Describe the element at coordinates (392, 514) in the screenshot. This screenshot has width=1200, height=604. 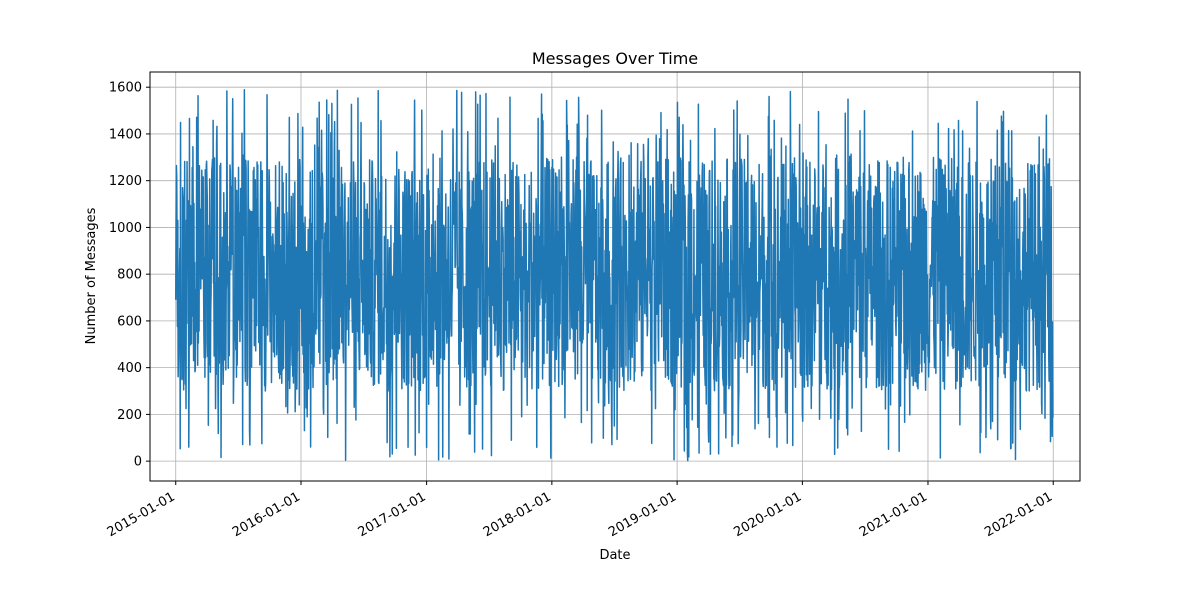
I see `x-tick-label: 2017-01-01` at that location.